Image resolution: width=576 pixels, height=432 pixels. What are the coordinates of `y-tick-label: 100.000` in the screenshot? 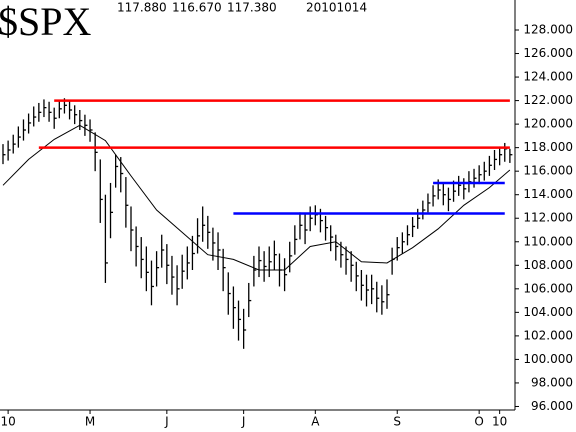 It's located at (548, 359).